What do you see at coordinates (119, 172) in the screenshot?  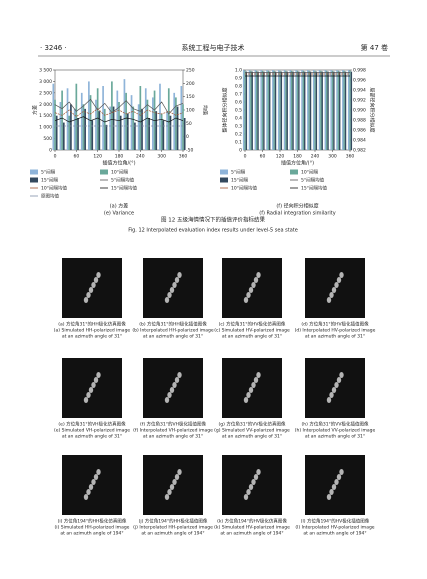 I see `legend-label: 10°间隔` at bounding box center [119, 172].